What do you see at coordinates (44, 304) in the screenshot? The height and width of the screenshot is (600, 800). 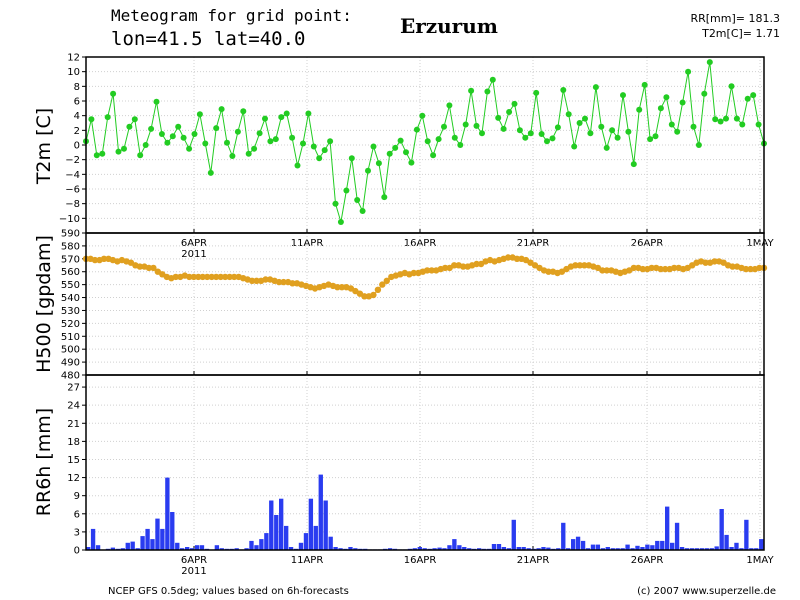 I see `geopotential-axis-label: H500 [gpdam]` at bounding box center [44, 304].